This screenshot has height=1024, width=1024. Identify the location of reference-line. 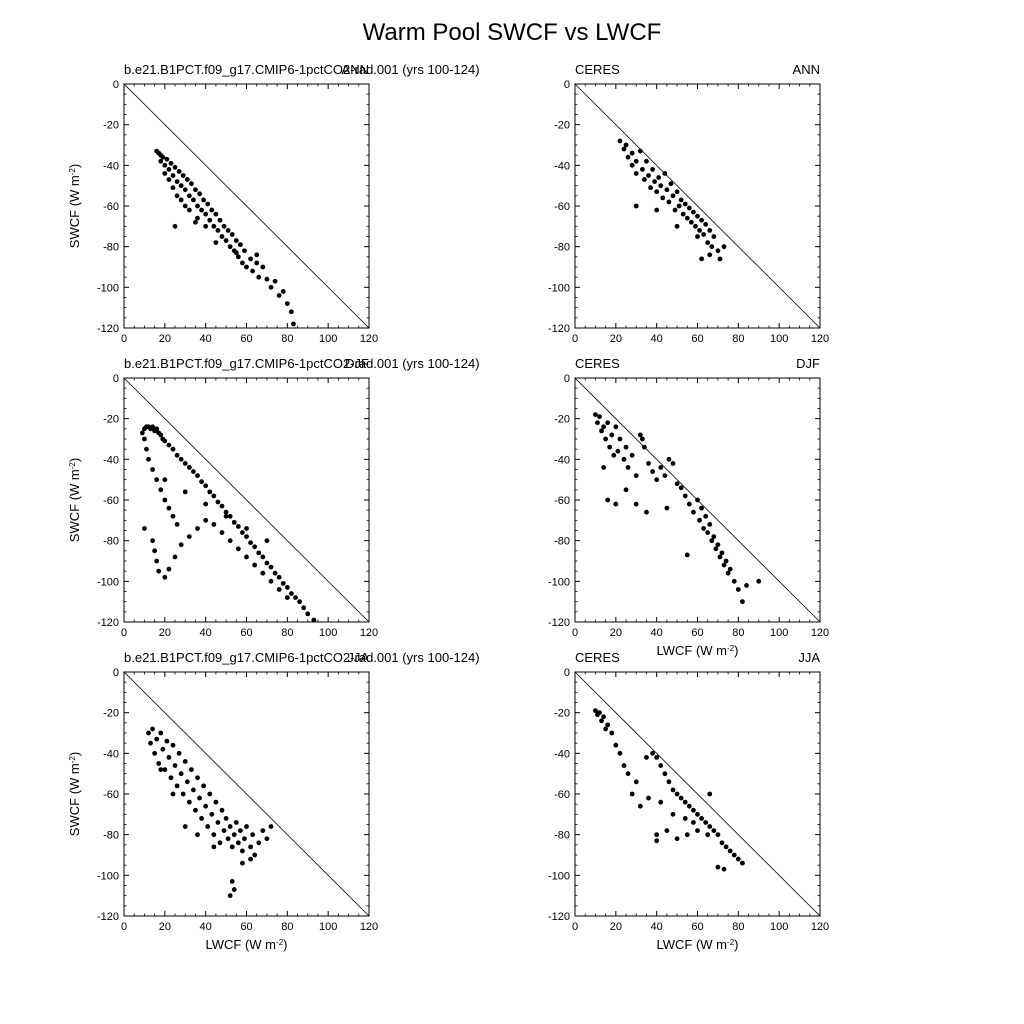
(246, 500).